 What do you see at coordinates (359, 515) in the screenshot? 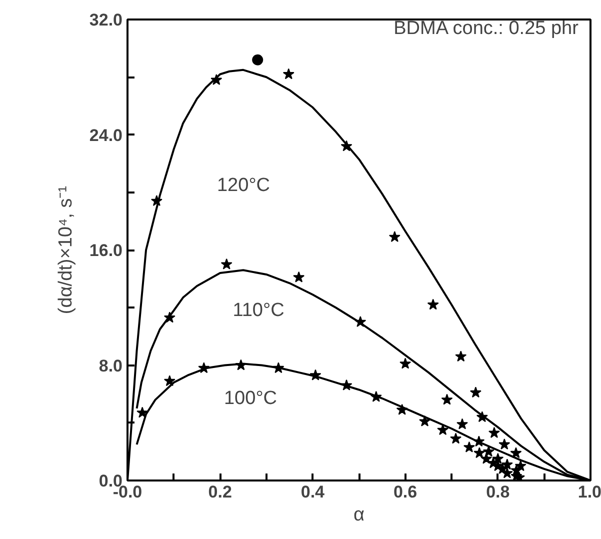
I see `x-axis-title: α` at bounding box center [359, 515].